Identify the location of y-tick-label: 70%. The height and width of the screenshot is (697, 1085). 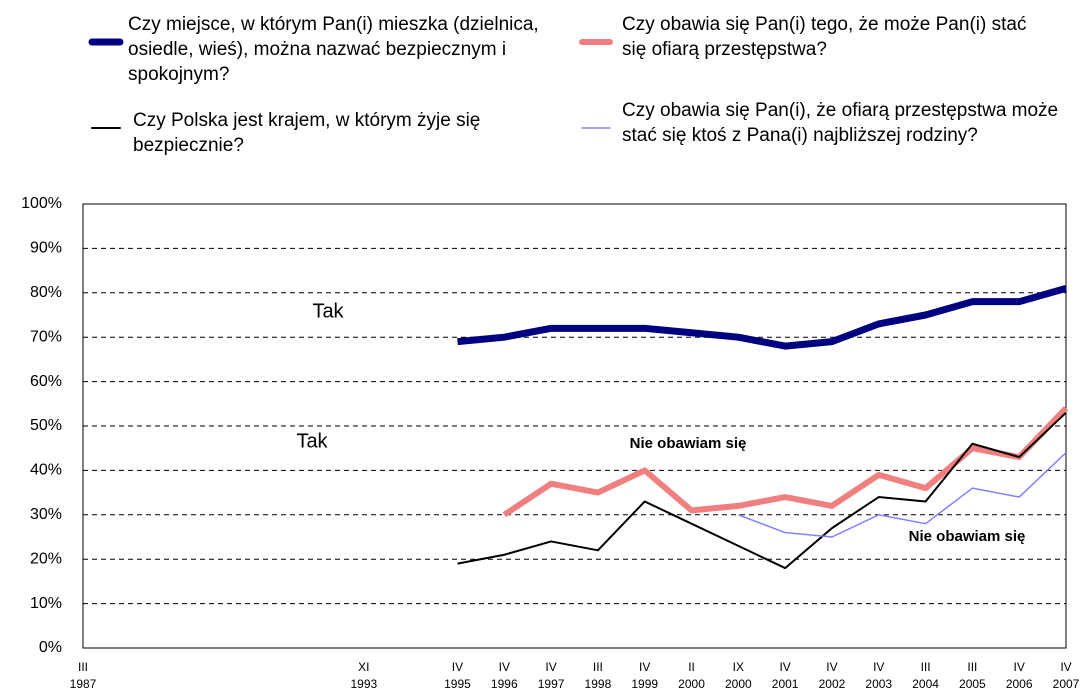
(46, 336).